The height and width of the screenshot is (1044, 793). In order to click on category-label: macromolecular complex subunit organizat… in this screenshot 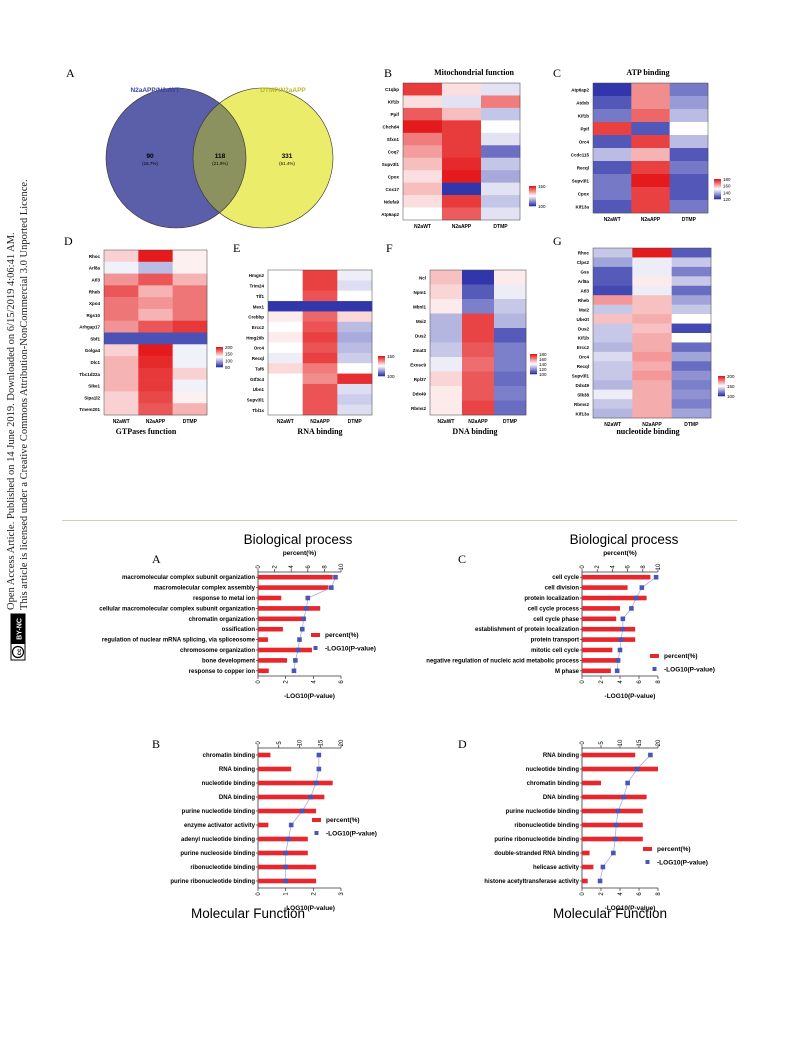, I will do `click(188, 578)`.